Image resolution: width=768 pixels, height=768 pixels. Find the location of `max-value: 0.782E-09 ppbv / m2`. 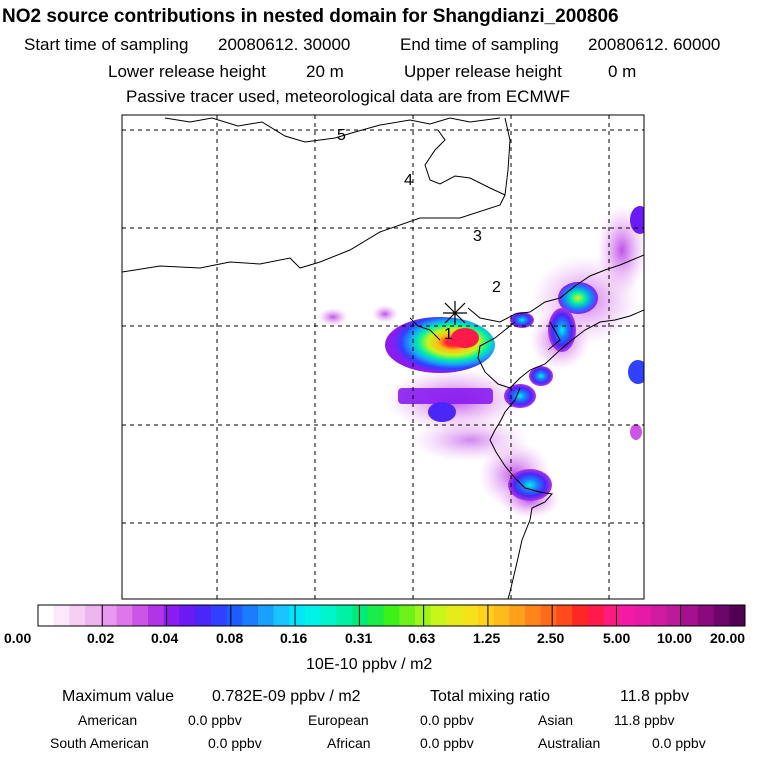

max-value: 0.782E-09 ppbv / m2 is located at coordinates (286, 696).